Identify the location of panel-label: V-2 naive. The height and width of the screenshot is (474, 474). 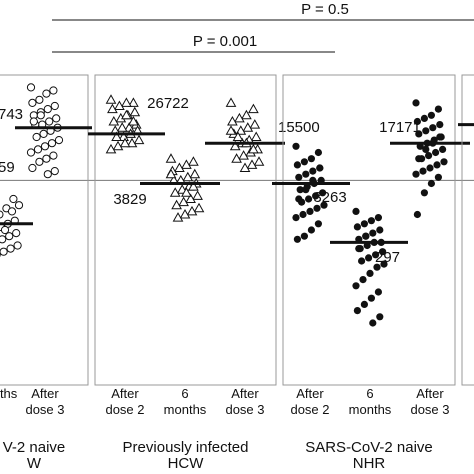
(34, 447).